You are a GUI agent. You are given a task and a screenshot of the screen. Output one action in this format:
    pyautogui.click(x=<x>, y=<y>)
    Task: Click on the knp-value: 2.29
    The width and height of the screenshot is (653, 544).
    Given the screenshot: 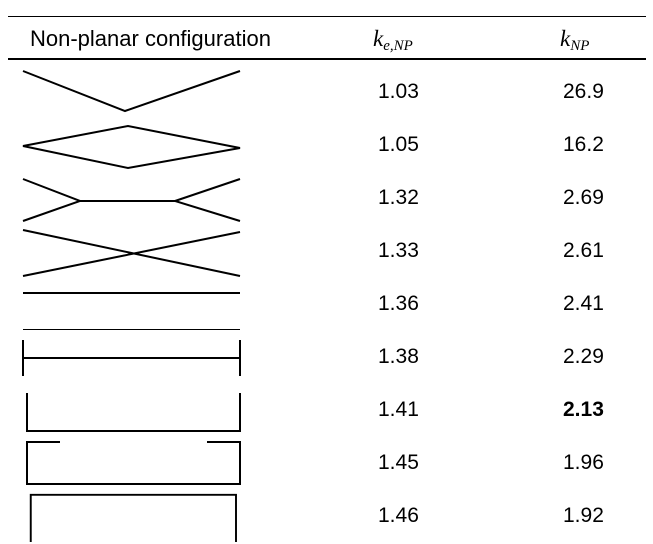 What is the action you would take?
    pyautogui.click(x=583, y=356)
    